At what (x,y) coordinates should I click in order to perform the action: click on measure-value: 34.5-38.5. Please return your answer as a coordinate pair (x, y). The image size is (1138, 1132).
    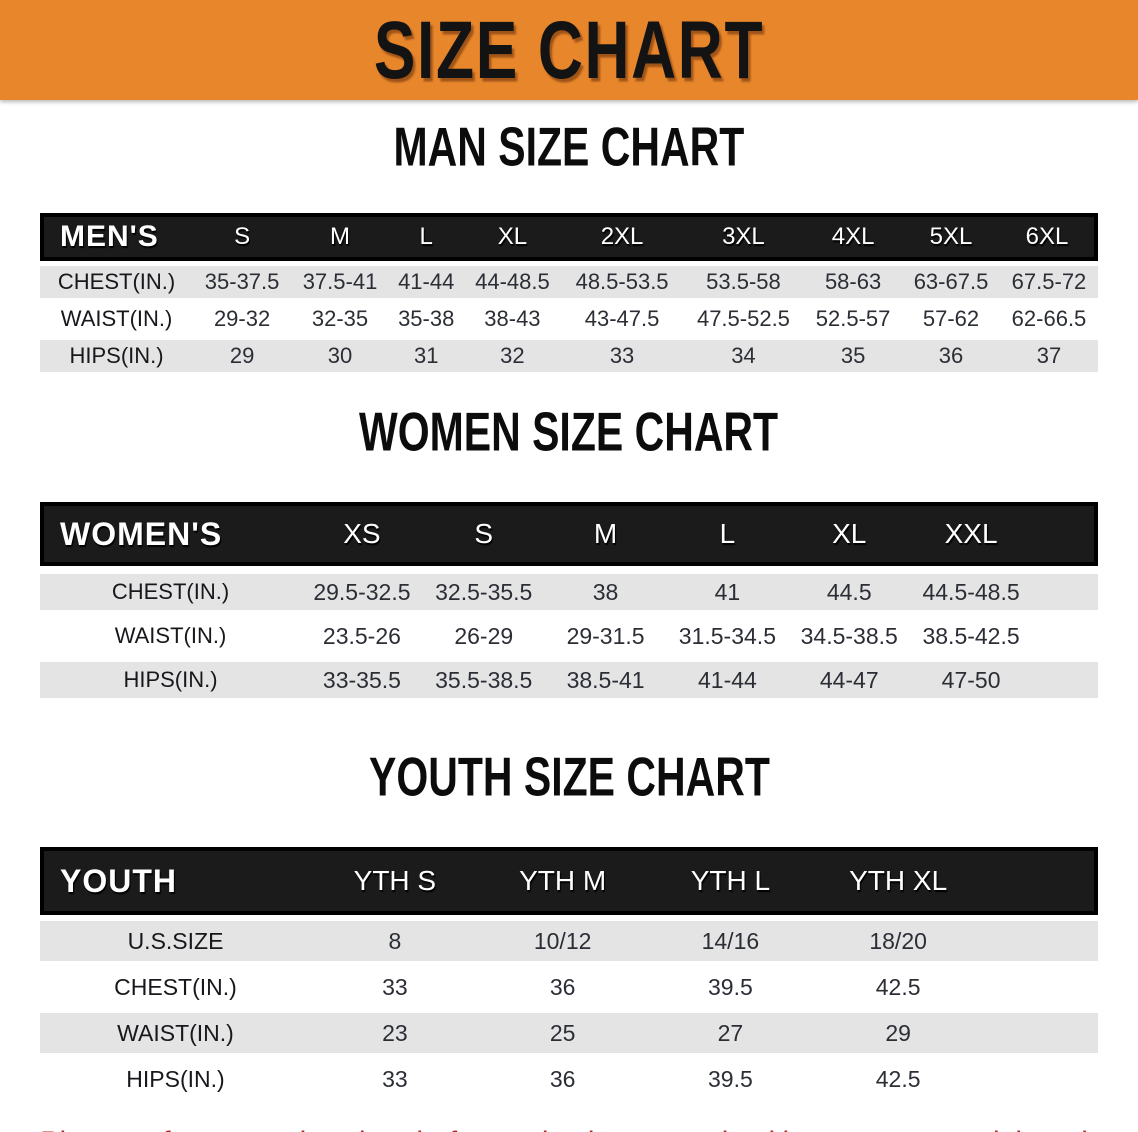
    Looking at the image, I should click on (849, 635).